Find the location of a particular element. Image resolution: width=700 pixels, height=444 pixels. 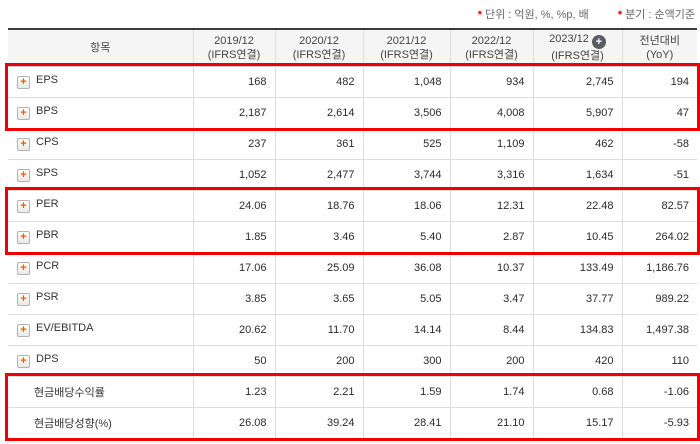

value-cell: 5,907 is located at coordinates (577, 113).